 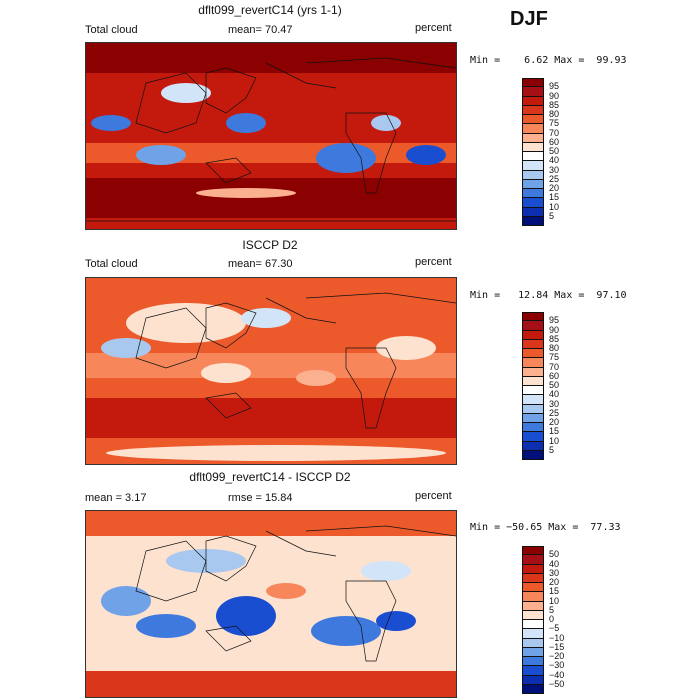 What do you see at coordinates (554, 123) in the screenshot?
I see `colorbar-label: 75` at bounding box center [554, 123].